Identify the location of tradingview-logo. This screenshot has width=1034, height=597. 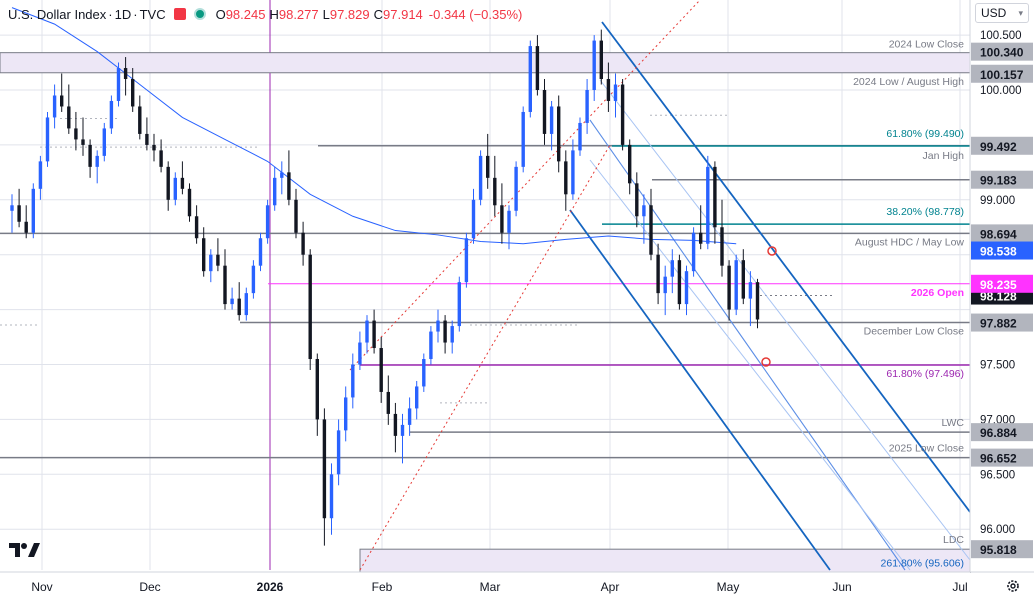
(24, 550).